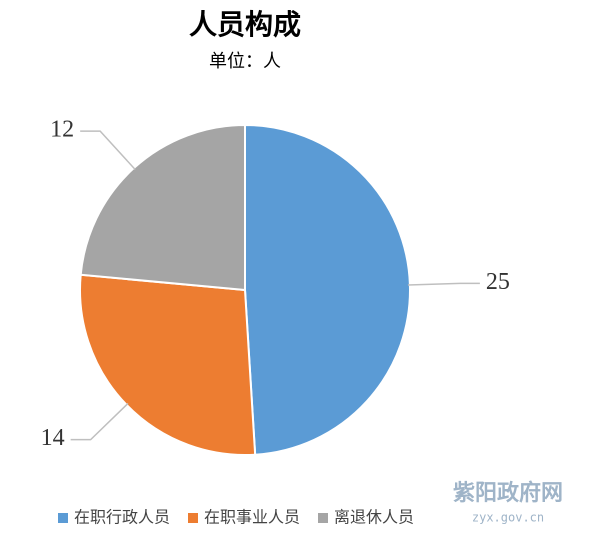  I want to click on watermark-url: zyx.gov.cn, so click(508, 518).